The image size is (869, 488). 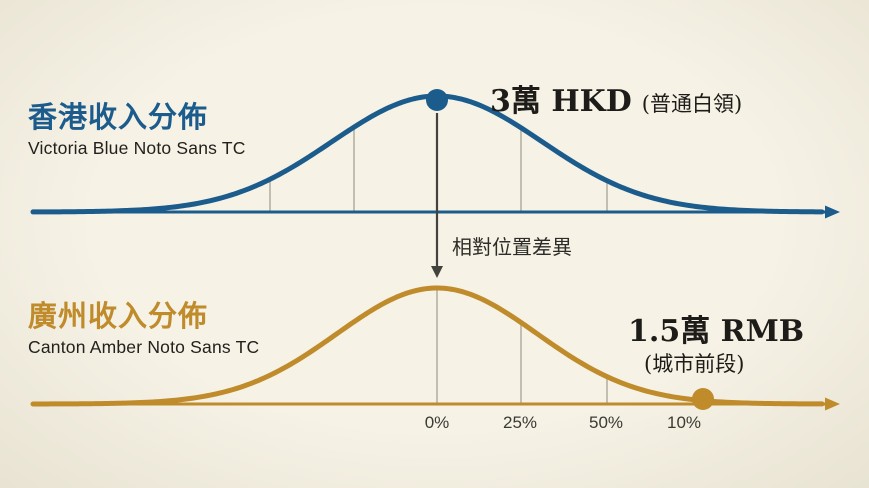 I want to click on guangzhou-point-note: (城市前段), so click(x=694, y=364).